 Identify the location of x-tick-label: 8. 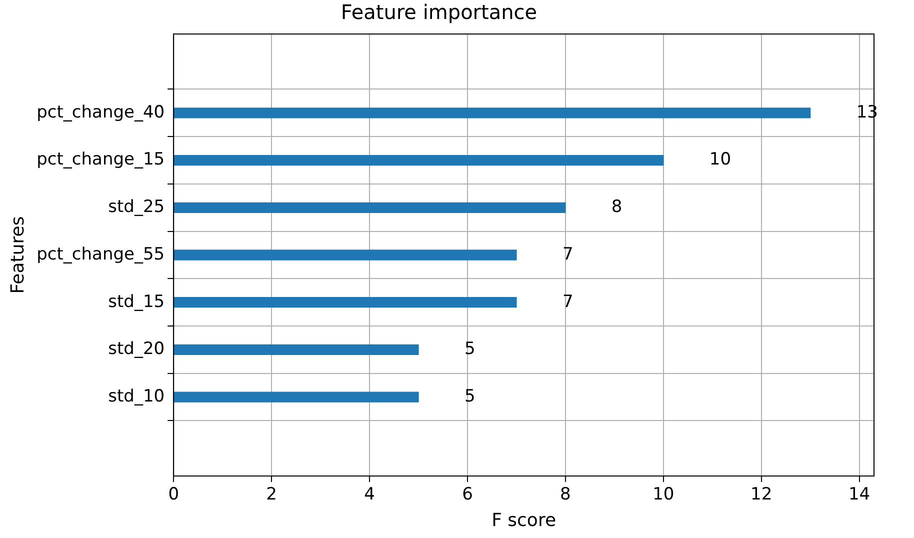
(565, 494).